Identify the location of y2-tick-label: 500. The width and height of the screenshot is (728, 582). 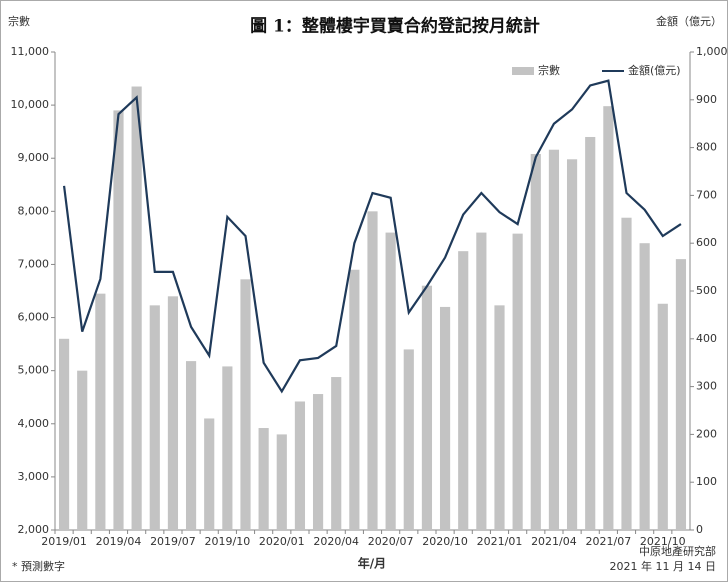
(706, 290).